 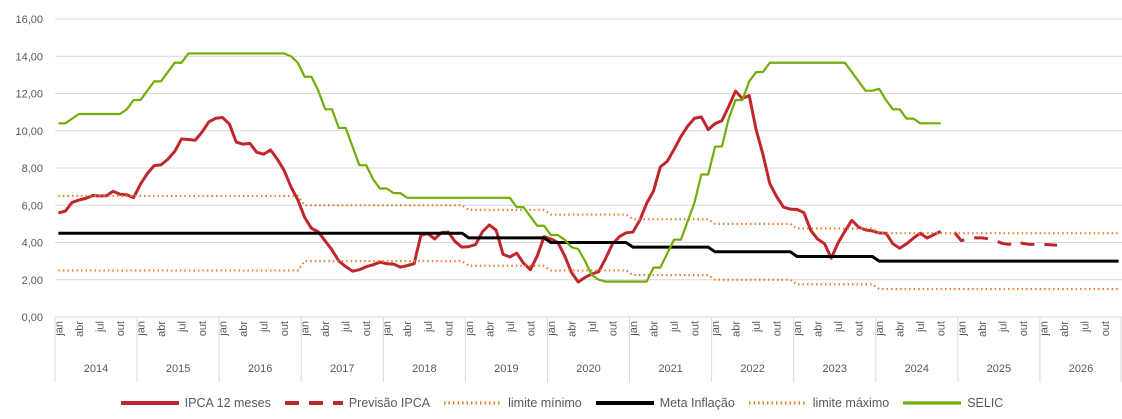 What do you see at coordinates (32, 206) in the screenshot?
I see `y-tick-label: 6,00` at bounding box center [32, 206].